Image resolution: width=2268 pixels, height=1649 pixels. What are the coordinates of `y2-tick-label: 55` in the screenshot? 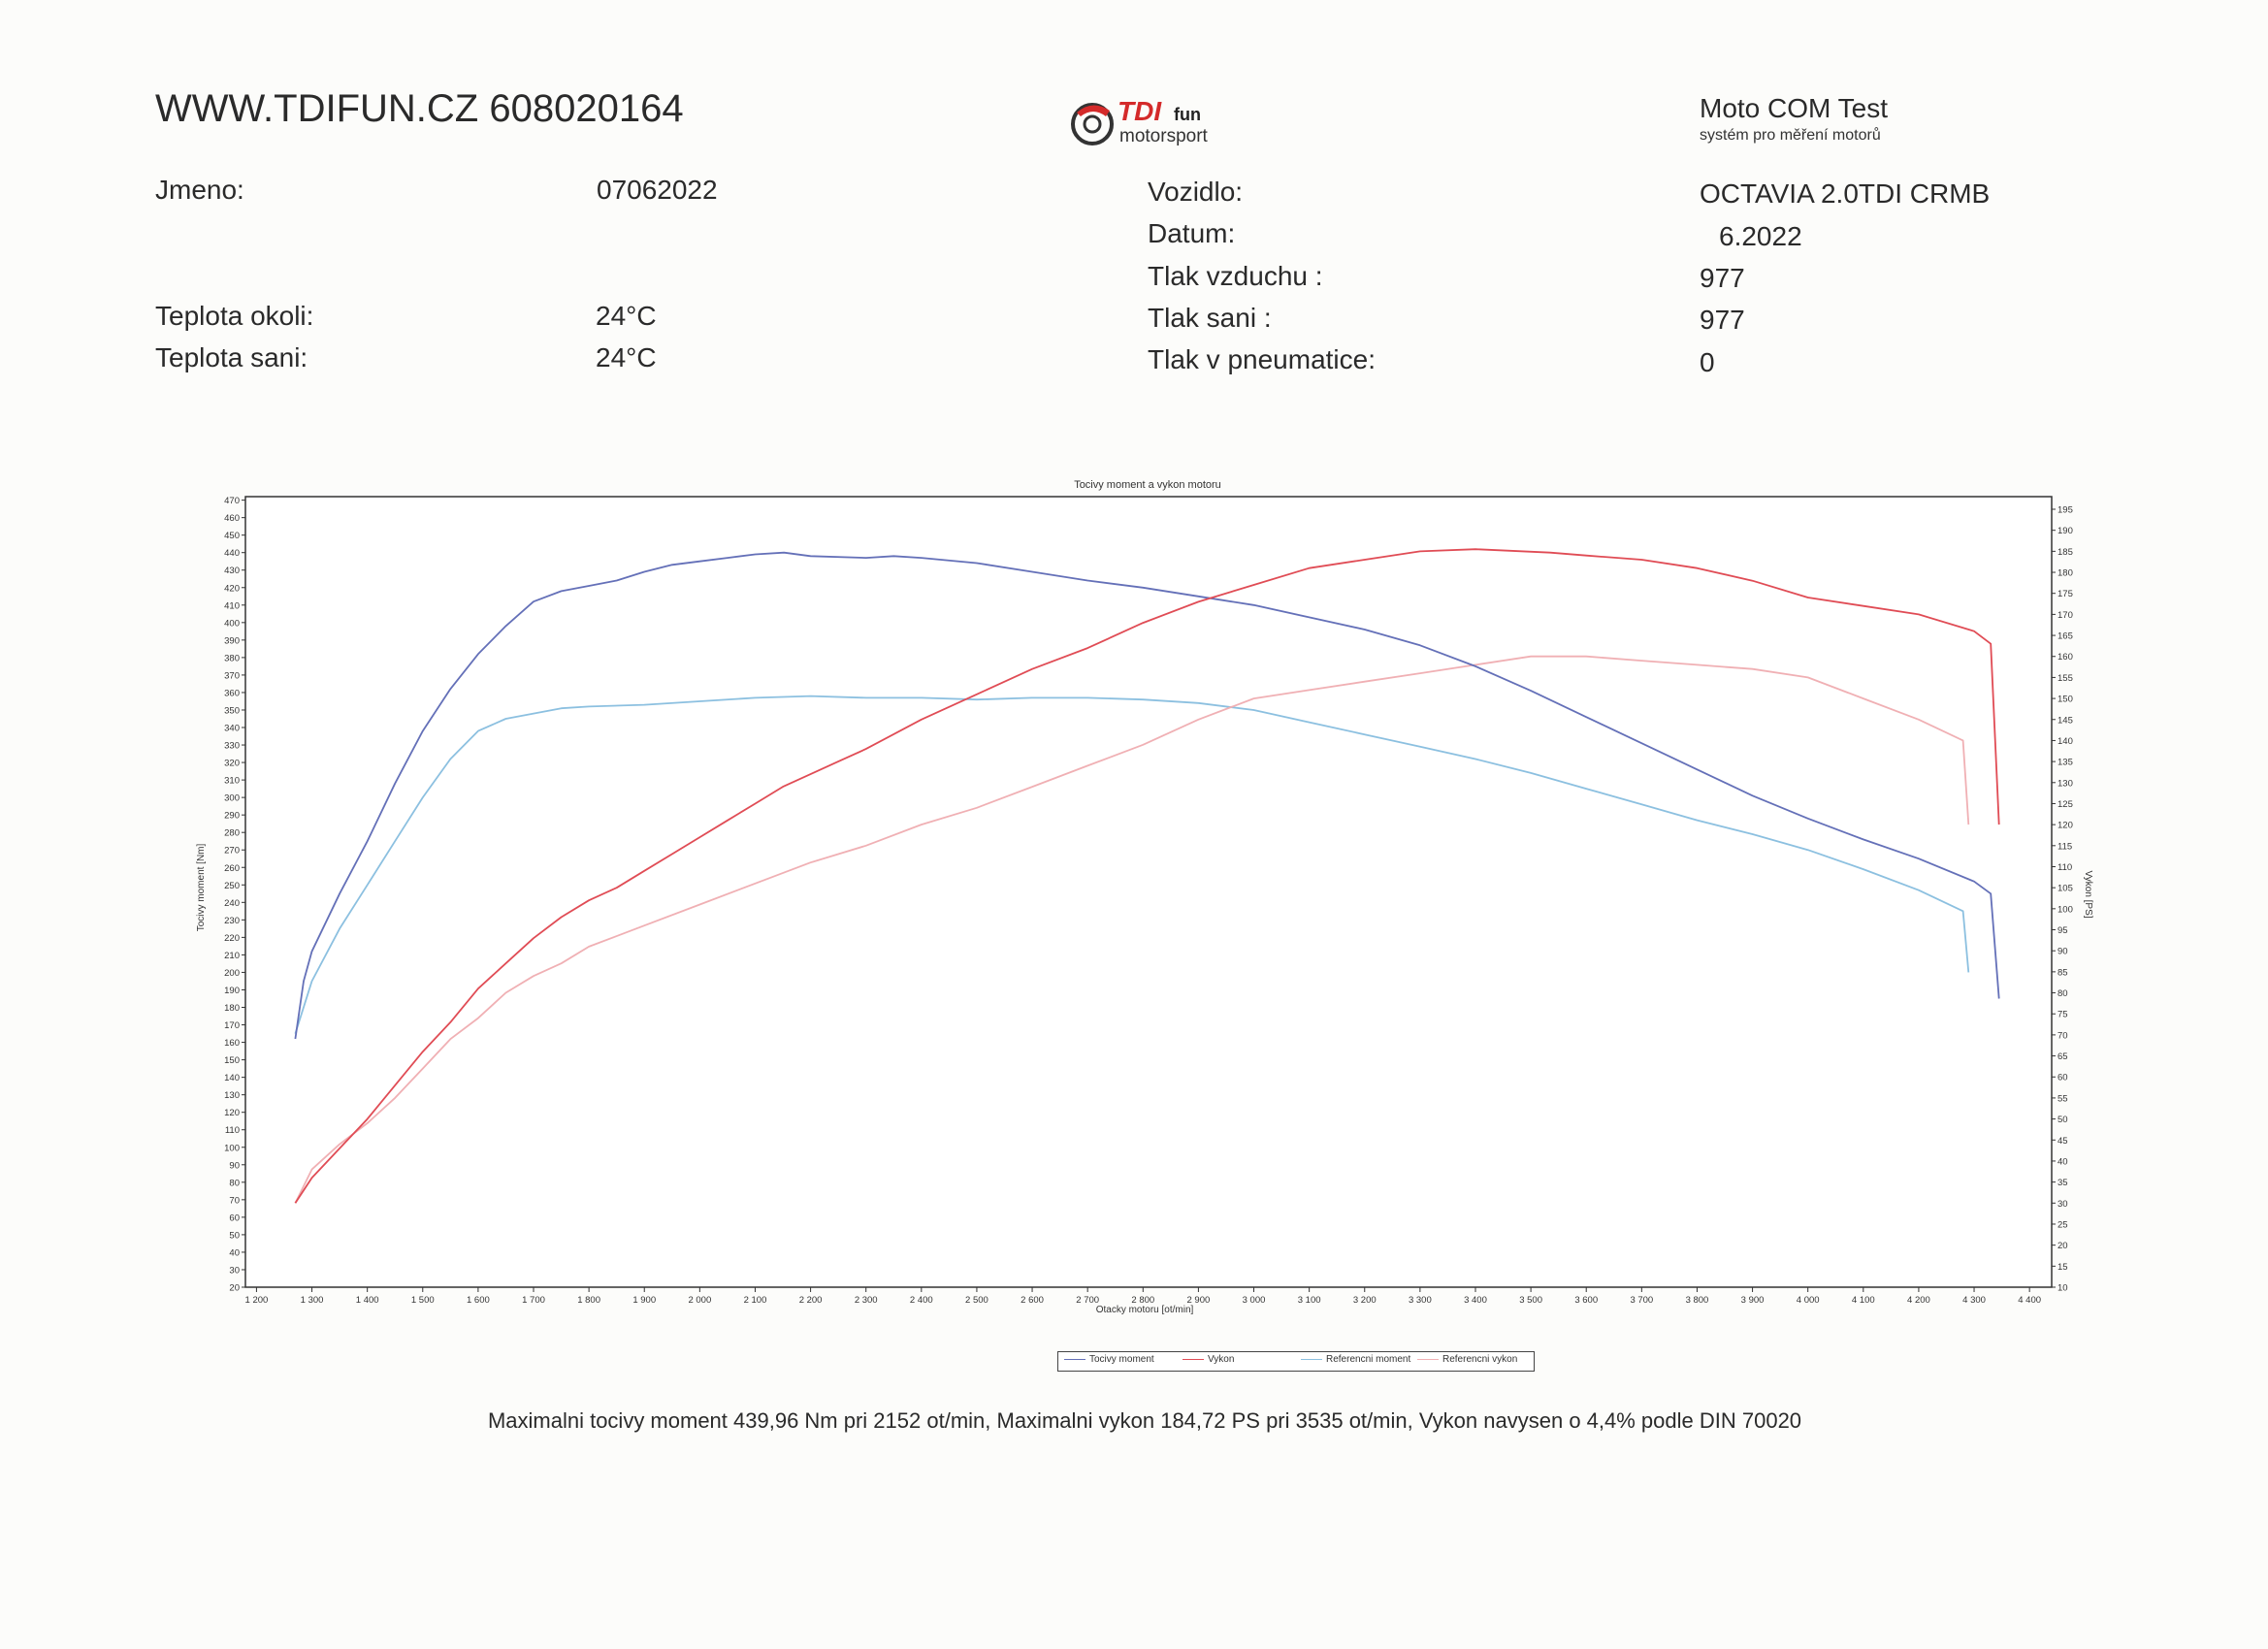 It's located at (2062, 1098).